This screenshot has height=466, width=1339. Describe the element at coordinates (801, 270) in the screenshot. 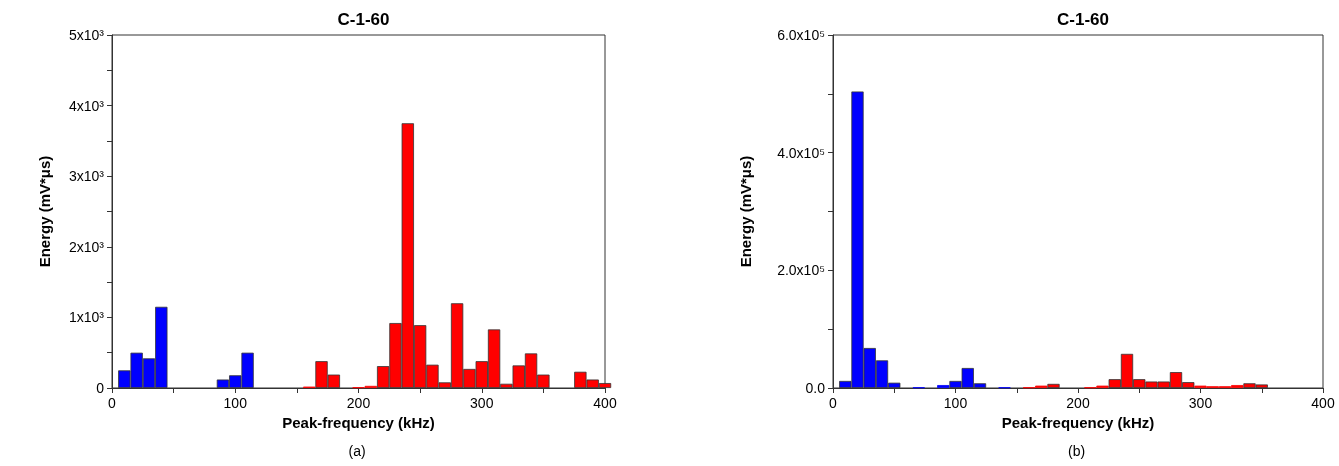

I see `y-tick-label: 2.0x10⁵` at that location.